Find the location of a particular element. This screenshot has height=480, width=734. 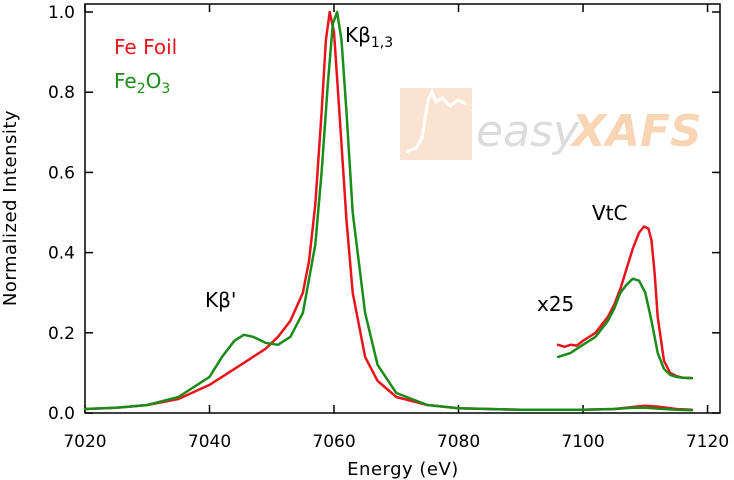

legend-fe2o3-sub1: 2 is located at coordinates (141, 89).